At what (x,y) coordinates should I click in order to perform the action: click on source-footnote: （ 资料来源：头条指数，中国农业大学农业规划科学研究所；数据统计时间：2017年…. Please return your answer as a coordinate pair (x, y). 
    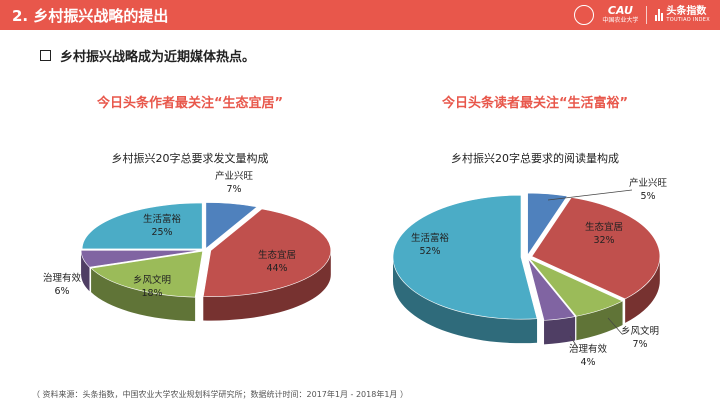
    Looking at the image, I should click on (220, 394).